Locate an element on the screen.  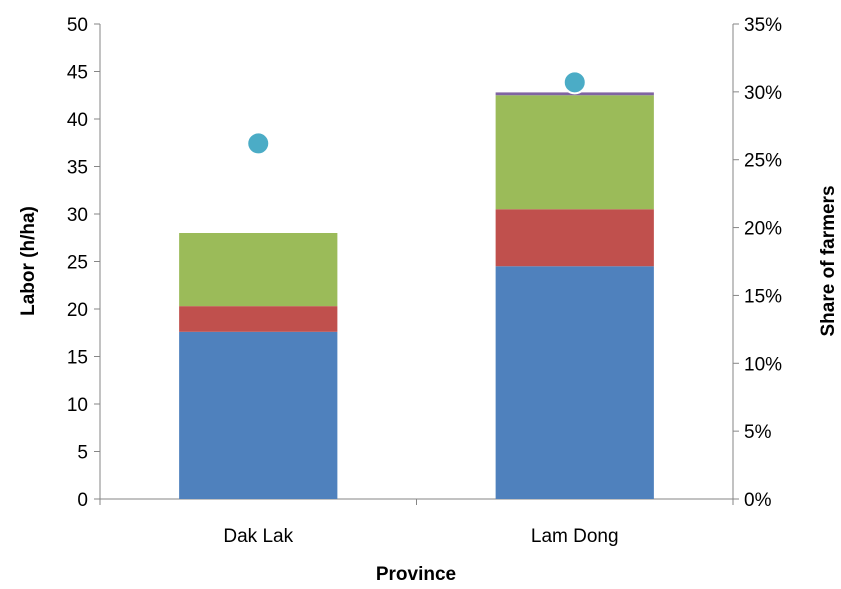
y-tick-label: 30 is located at coordinates (77, 215).